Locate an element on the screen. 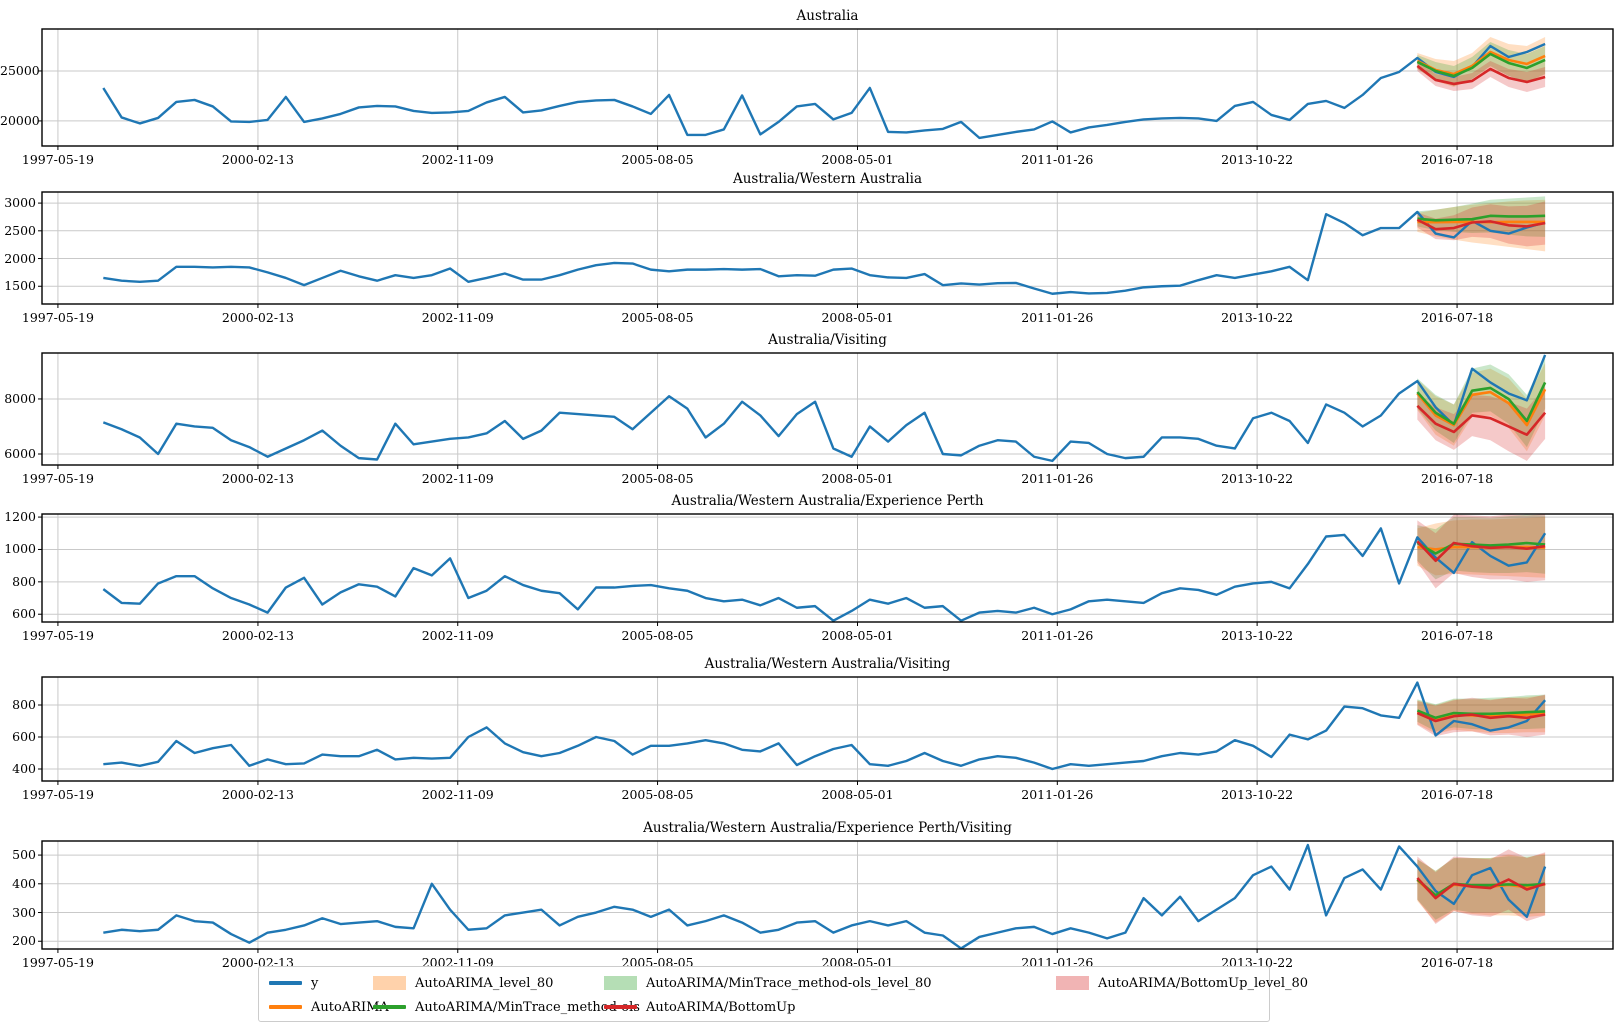  autoarima-line-swatch is located at coordinates (285, 1007).